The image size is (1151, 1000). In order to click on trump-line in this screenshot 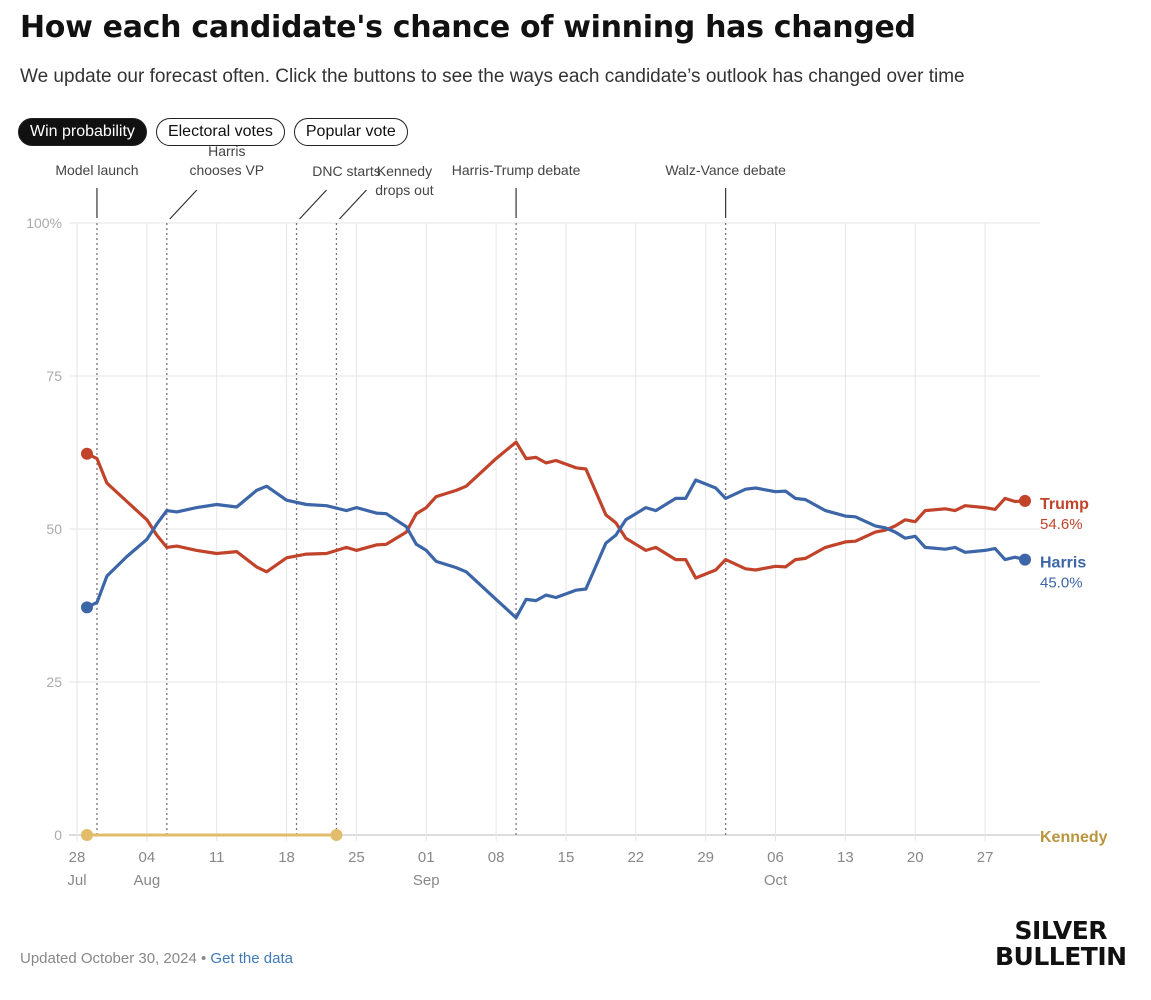, I will do `click(556, 510)`.